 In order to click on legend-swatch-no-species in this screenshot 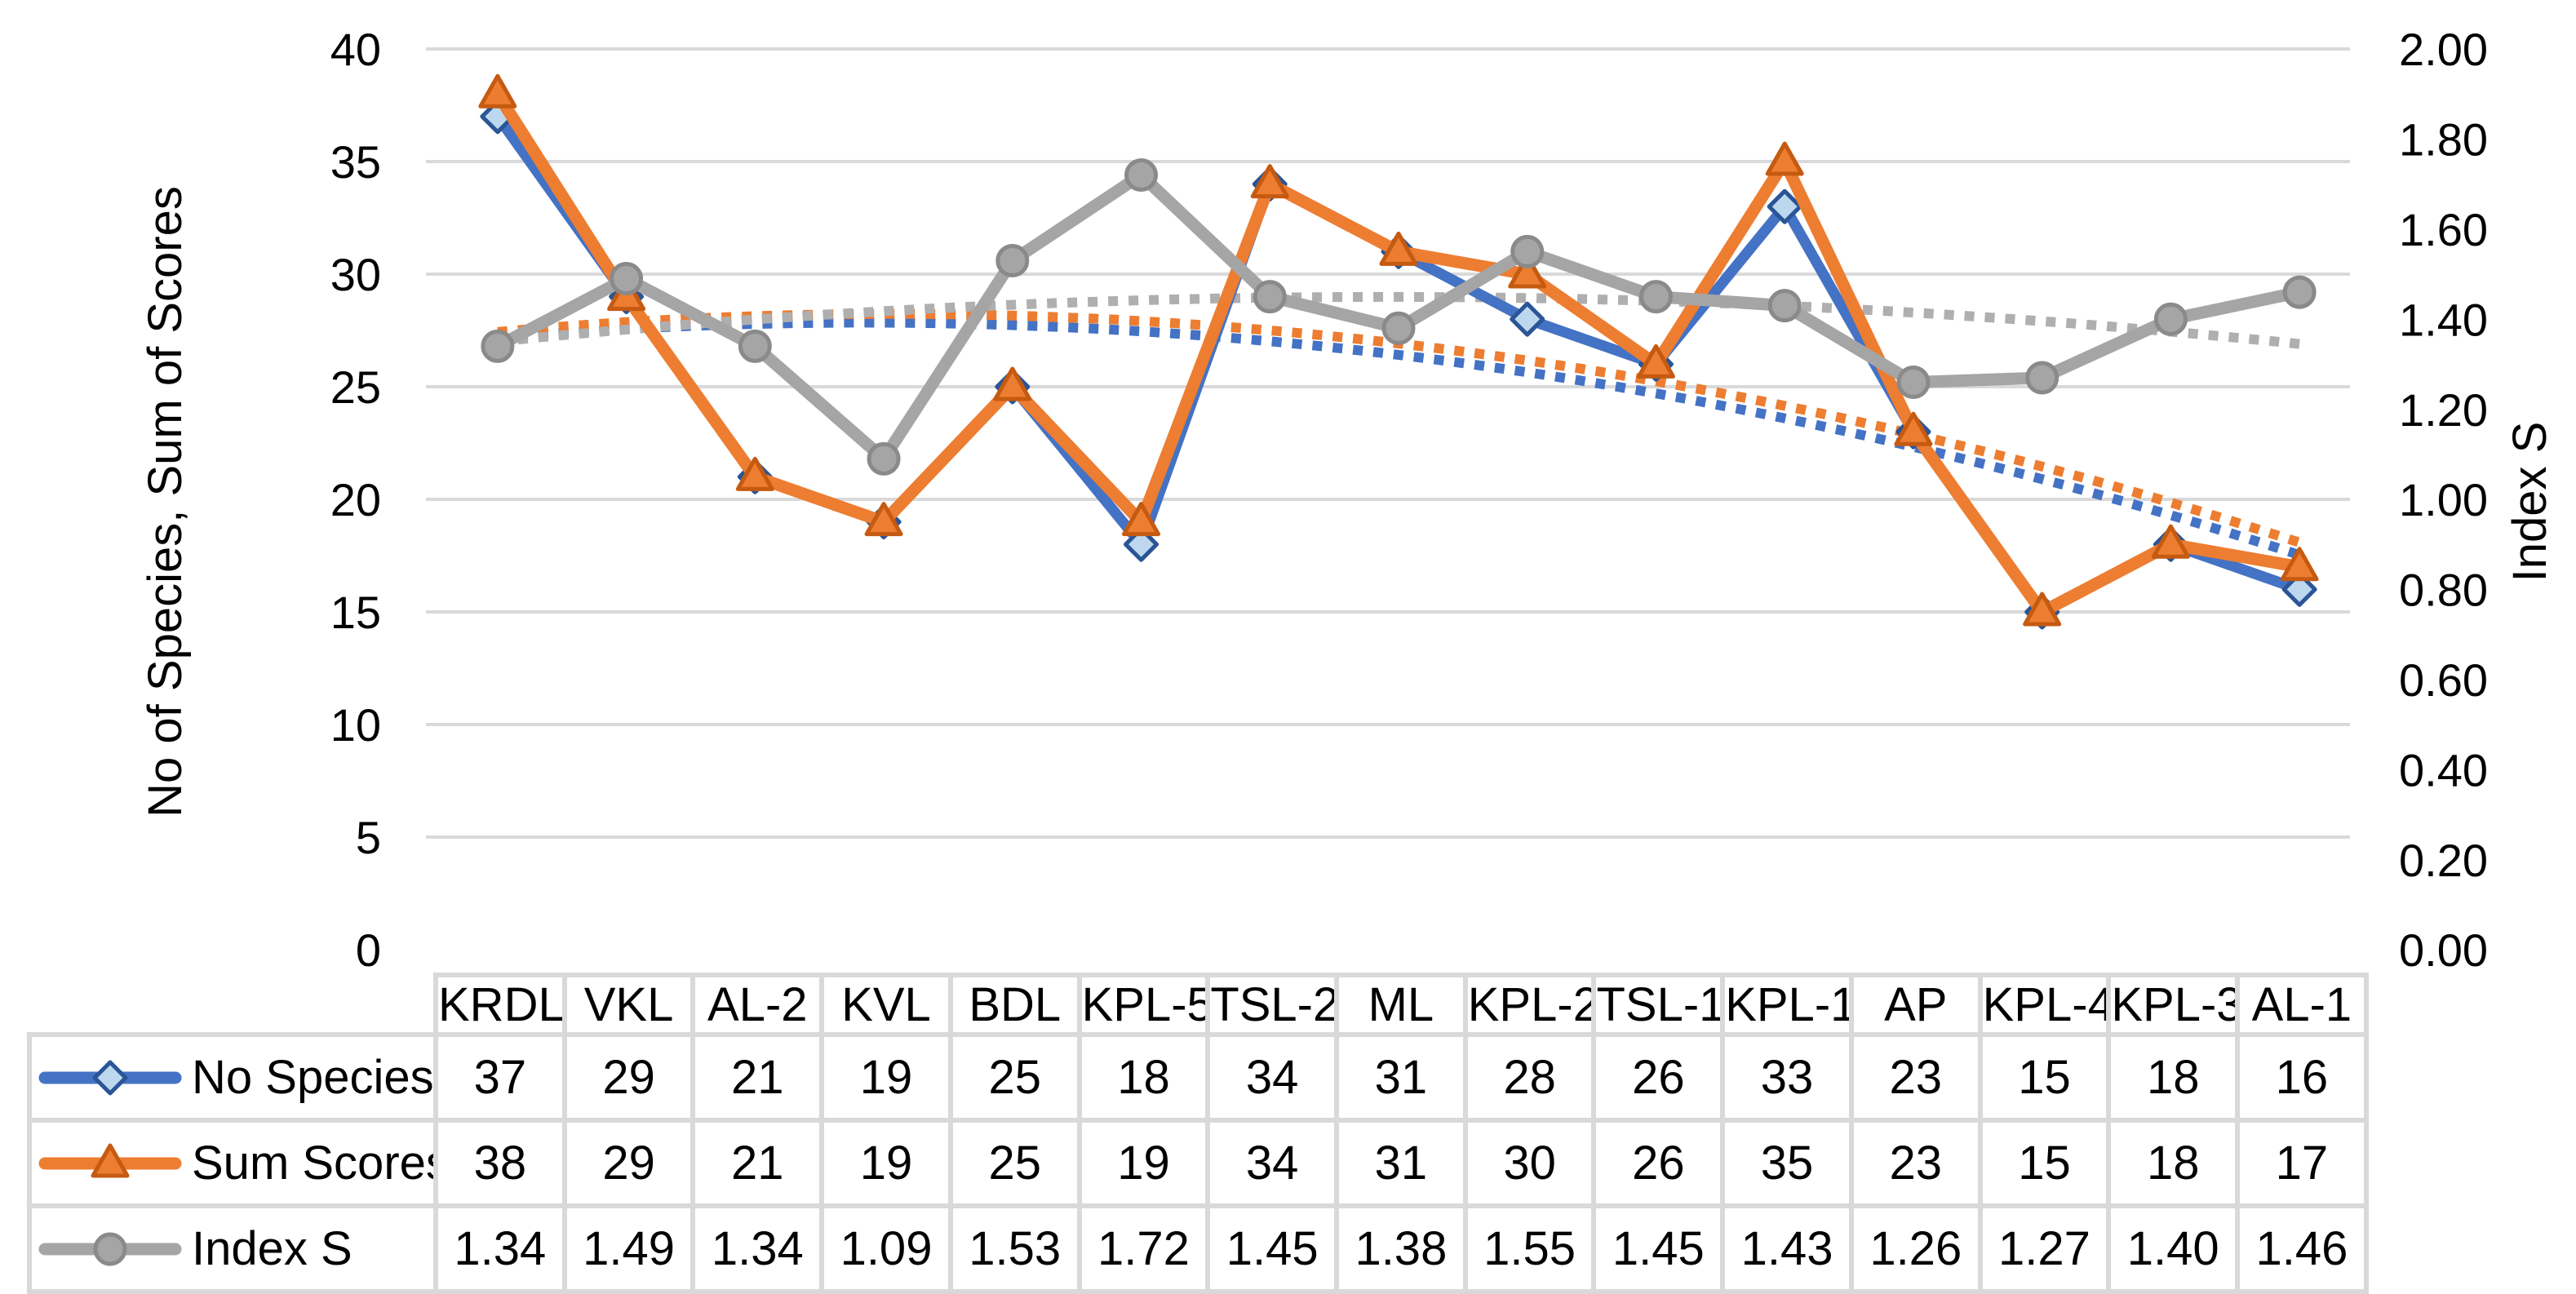, I will do `click(110, 1078)`.